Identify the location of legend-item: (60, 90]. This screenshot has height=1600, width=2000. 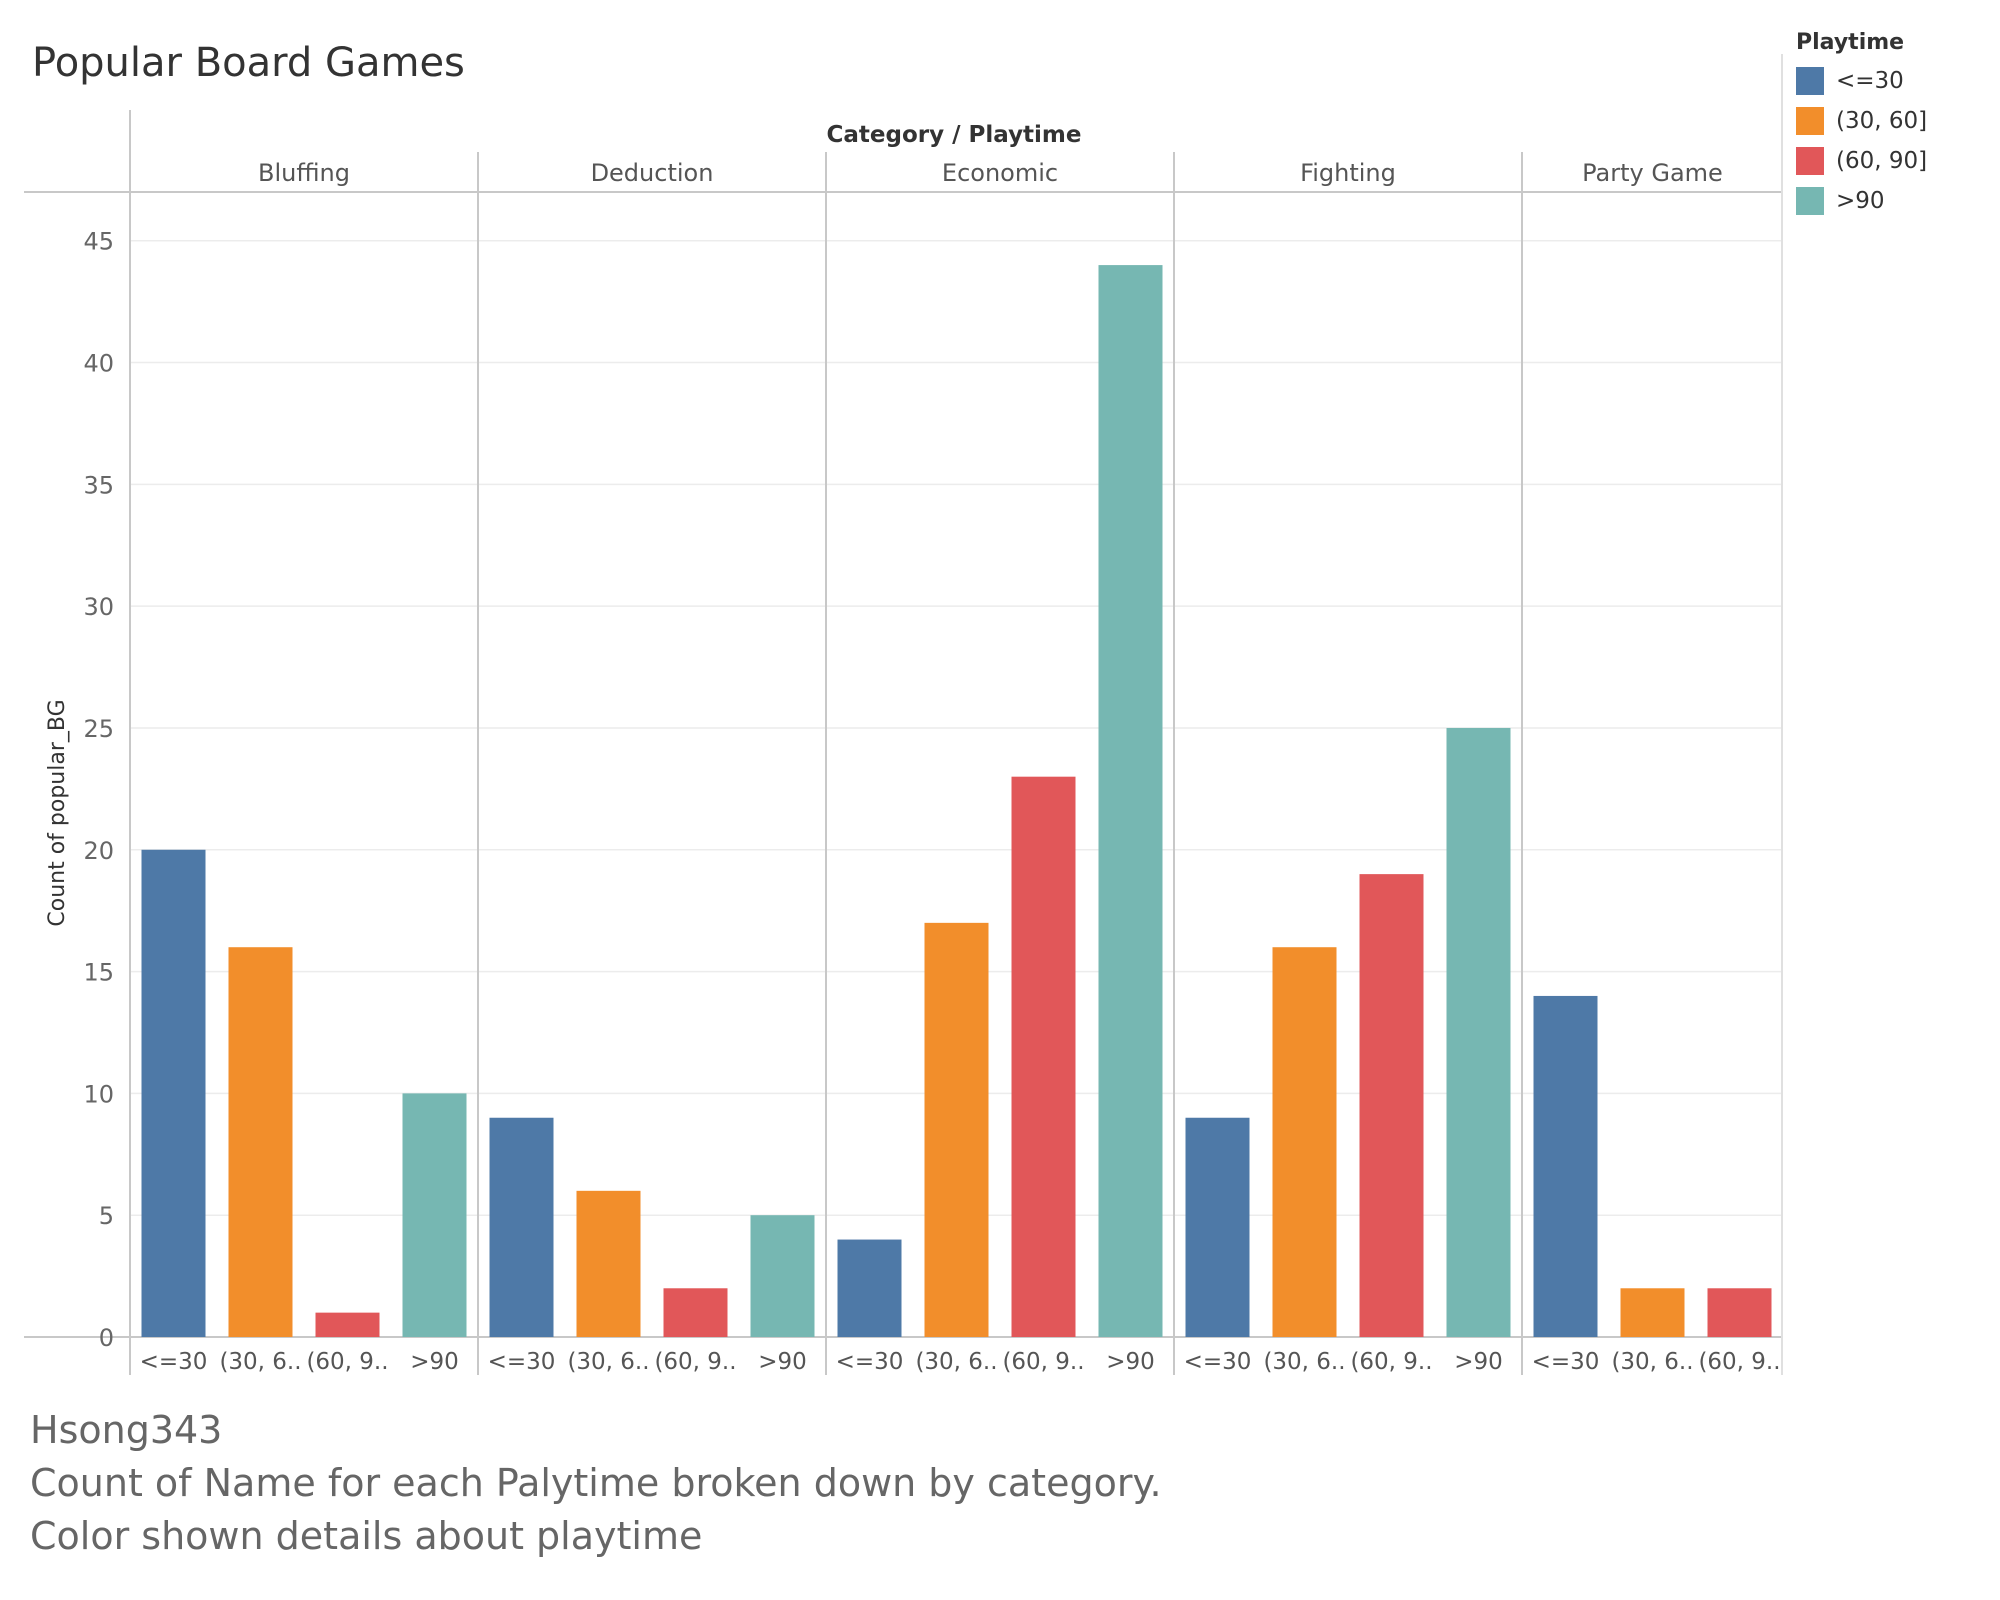
(1891, 161).